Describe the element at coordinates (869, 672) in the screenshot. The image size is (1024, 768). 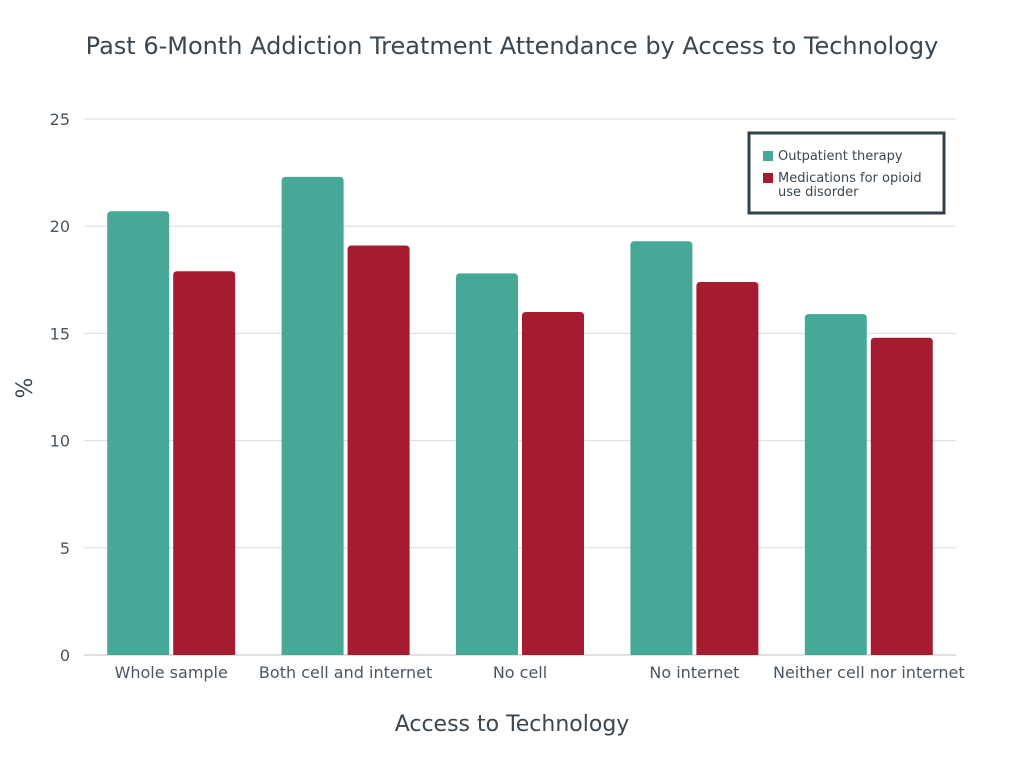
I see `x-tick-label-neither-cell-nor-internet: Neither cell nor internet` at that location.